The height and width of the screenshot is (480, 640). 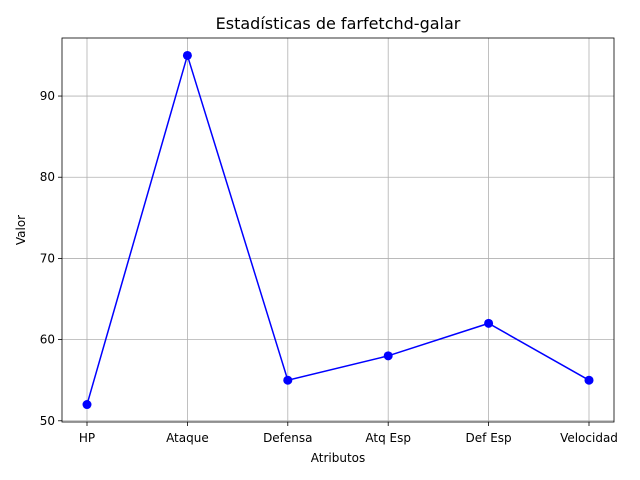 I want to click on x-tick-label: Def Esp, so click(x=489, y=438).